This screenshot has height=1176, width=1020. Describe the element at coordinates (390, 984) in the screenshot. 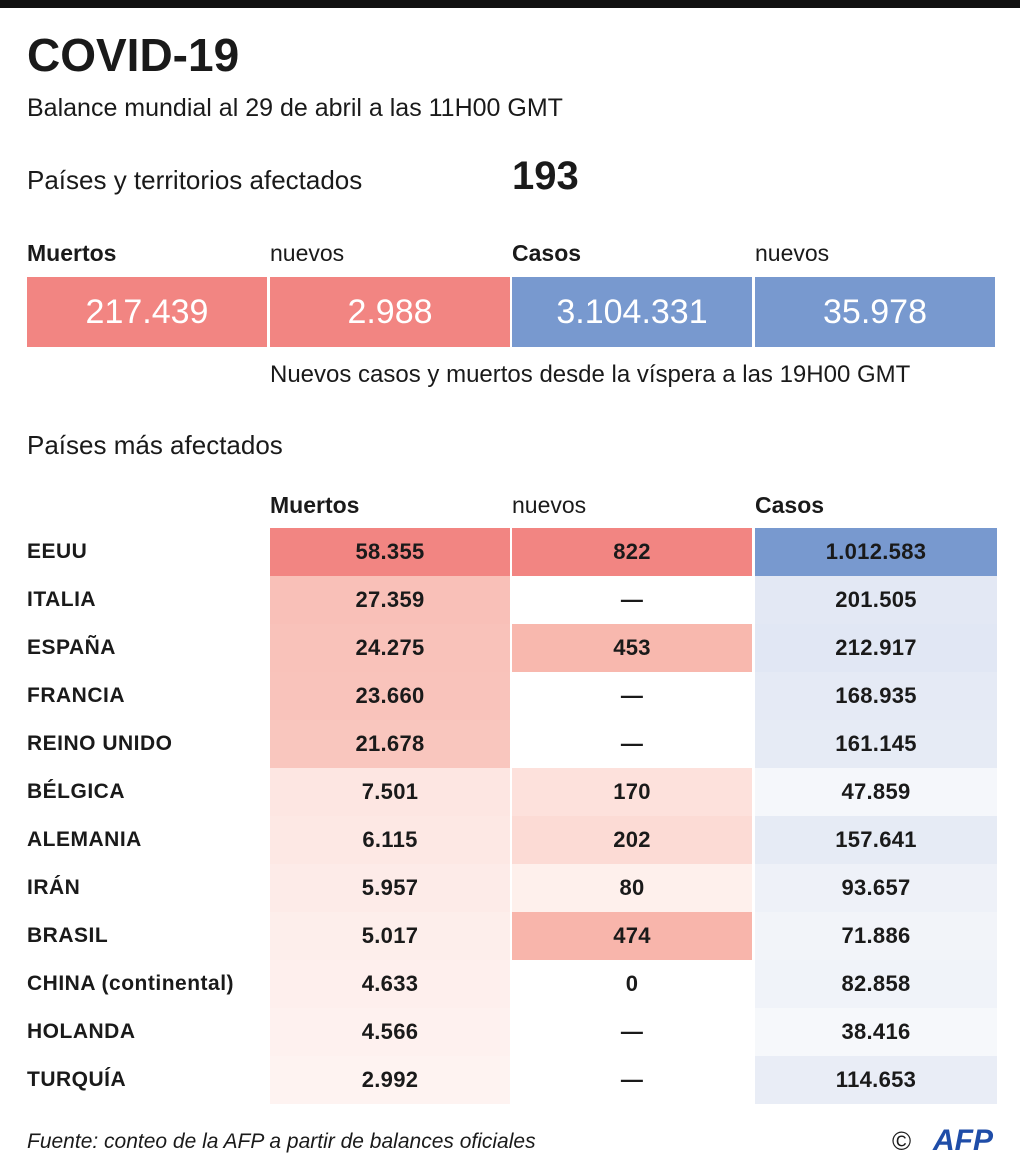

I see `table-cell: 4.633` at that location.